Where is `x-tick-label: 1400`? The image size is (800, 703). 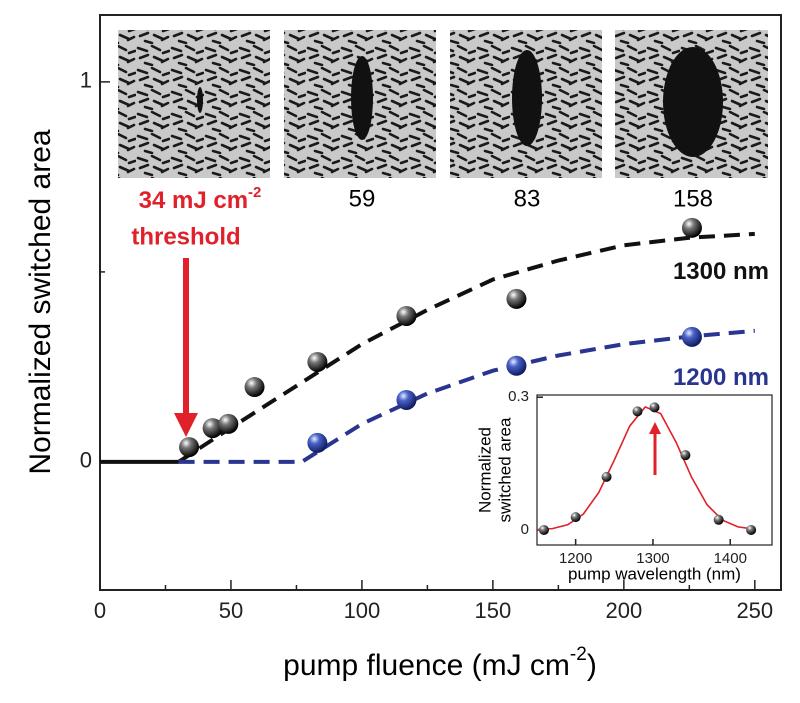 x-tick-label: 1400 is located at coordinates (730, 558).